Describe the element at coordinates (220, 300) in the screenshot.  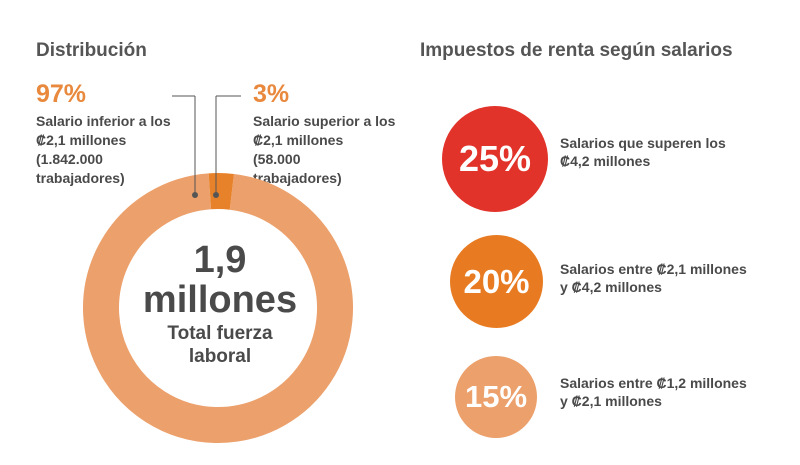
I see `center-value-line: millones` at that location.